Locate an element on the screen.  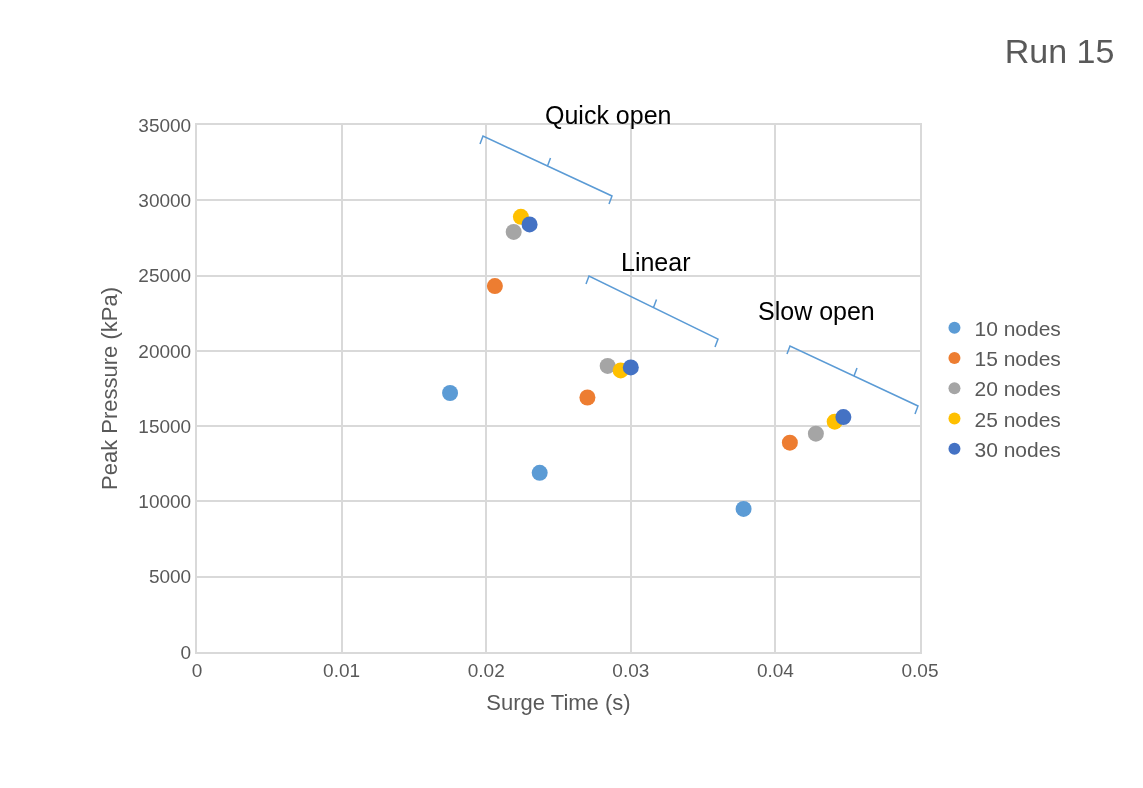
annotation: Slow open is located at coordinates (816, 311).